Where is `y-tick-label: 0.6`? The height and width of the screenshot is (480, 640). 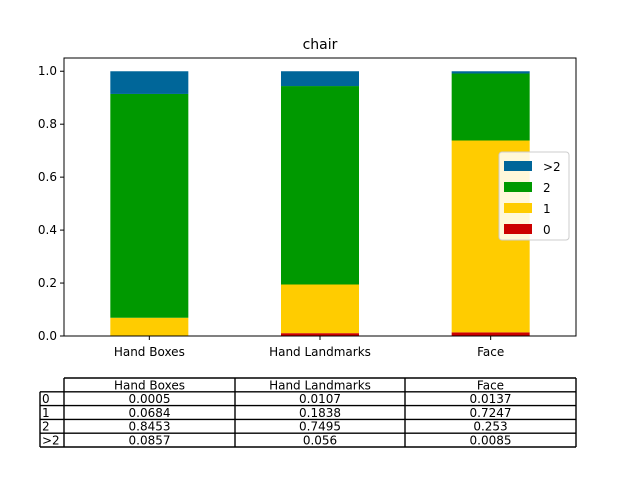
y-tick-label: 0.6 is located at coordinates (47, 177).